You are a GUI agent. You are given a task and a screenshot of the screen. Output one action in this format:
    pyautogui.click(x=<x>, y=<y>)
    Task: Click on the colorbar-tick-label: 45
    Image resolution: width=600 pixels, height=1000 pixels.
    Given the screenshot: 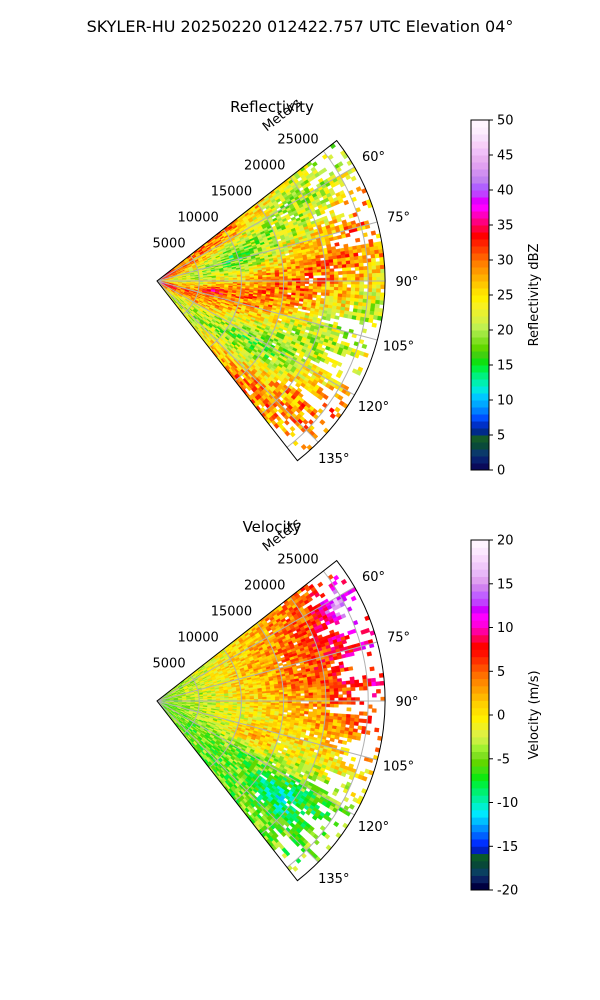 What is the action you would take?
    pyautogui.click(x=505, y=156)
    